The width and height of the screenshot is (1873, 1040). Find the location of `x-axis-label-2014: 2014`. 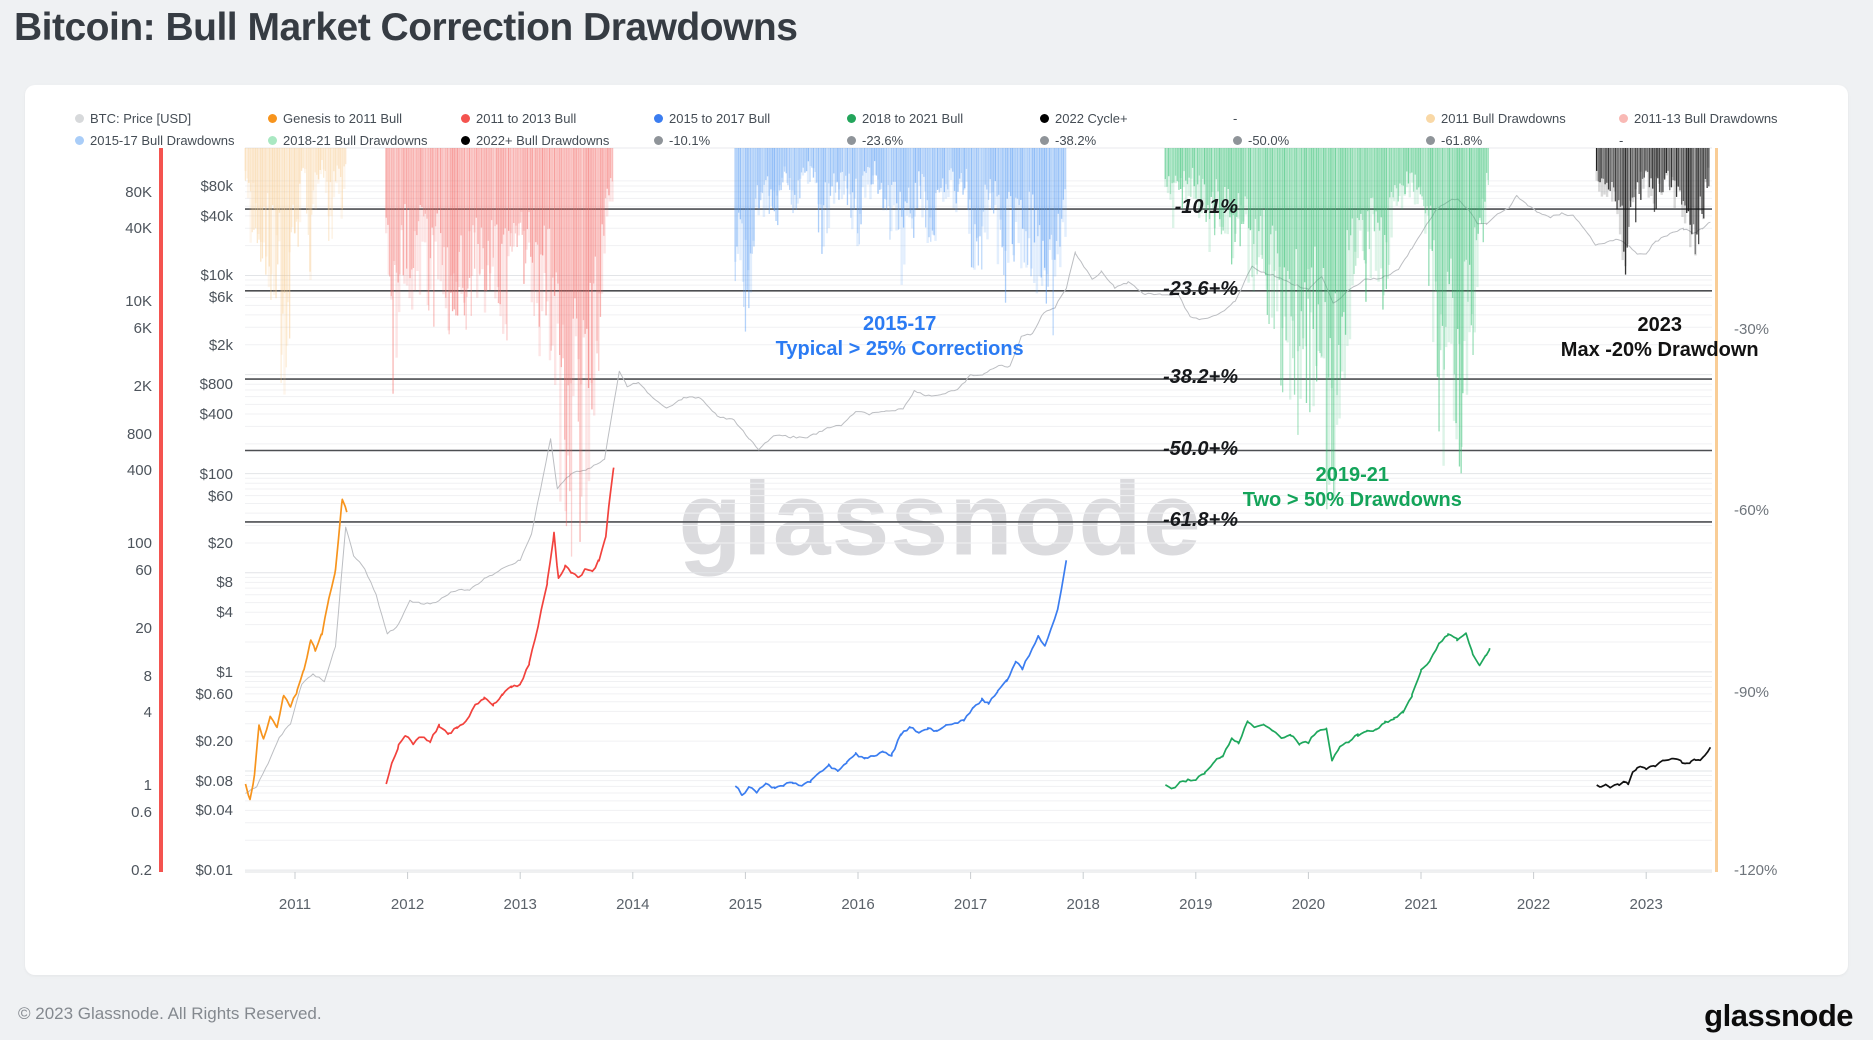

x-axis-label-2014: 2014 is located at coordinates (633, 904).